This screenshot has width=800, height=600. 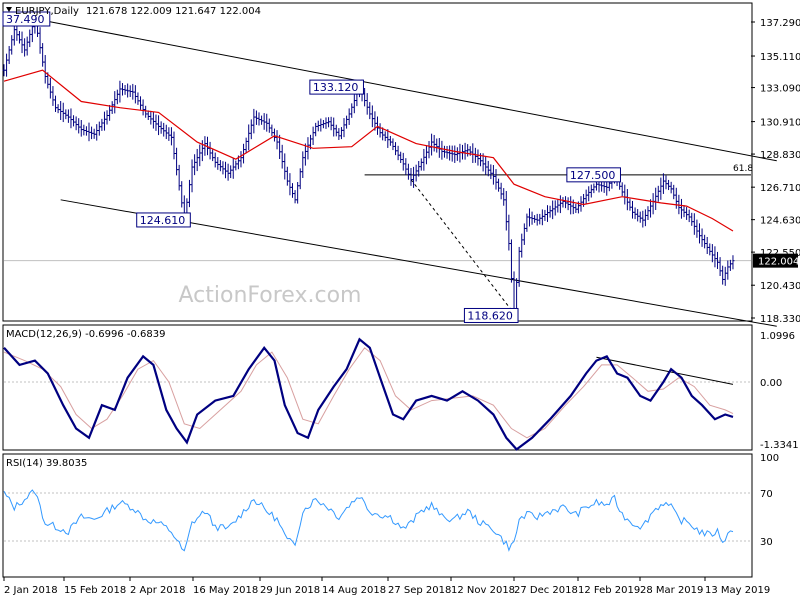 I want to click on price-trendline, so click(x=462, y=246).